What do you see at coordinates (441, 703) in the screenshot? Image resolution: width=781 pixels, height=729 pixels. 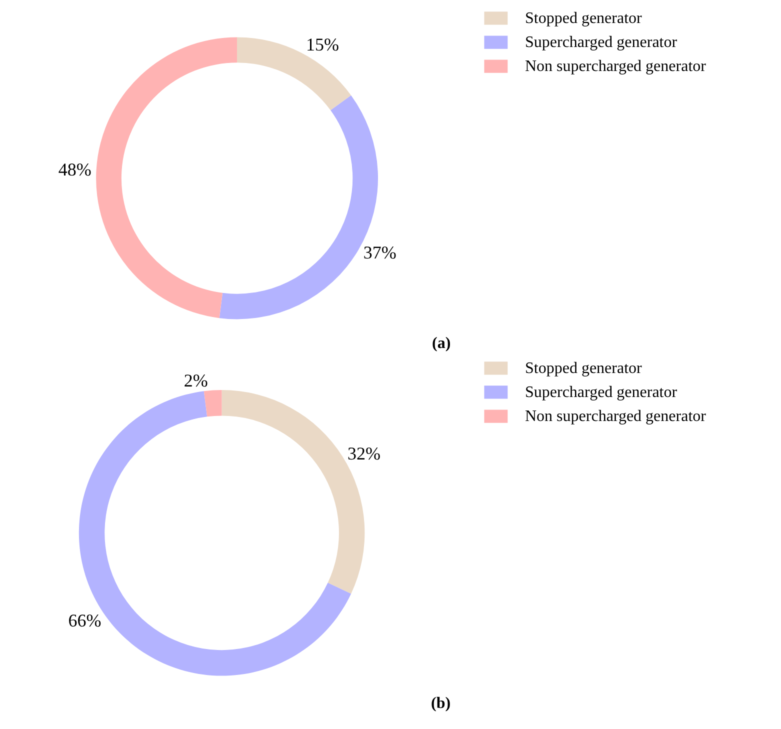 I see `text: (b)` at bounding box center [441, 703].